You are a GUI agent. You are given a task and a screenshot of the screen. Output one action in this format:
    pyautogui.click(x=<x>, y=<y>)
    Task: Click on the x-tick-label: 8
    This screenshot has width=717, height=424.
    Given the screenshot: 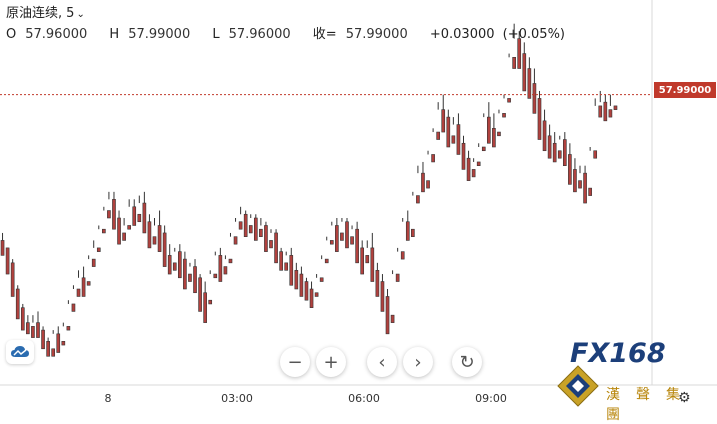 What is the action you would take?
    pyautogui.click(x=108, y=398)
    